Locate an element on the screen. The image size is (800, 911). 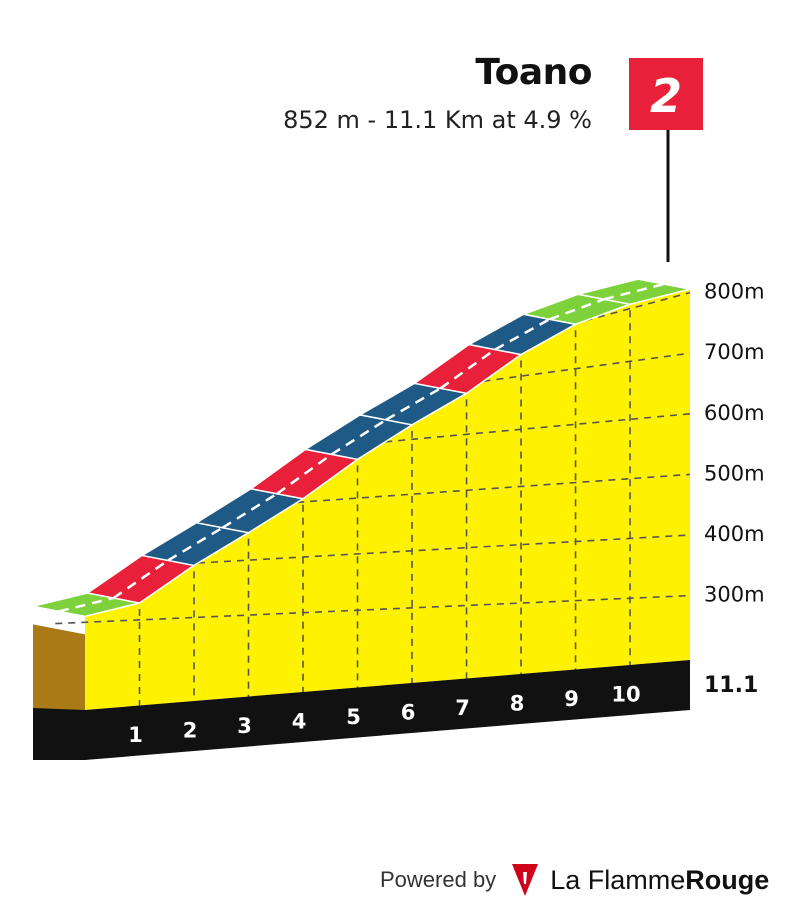
km-label: 1 is located at coordinates (135, 735).